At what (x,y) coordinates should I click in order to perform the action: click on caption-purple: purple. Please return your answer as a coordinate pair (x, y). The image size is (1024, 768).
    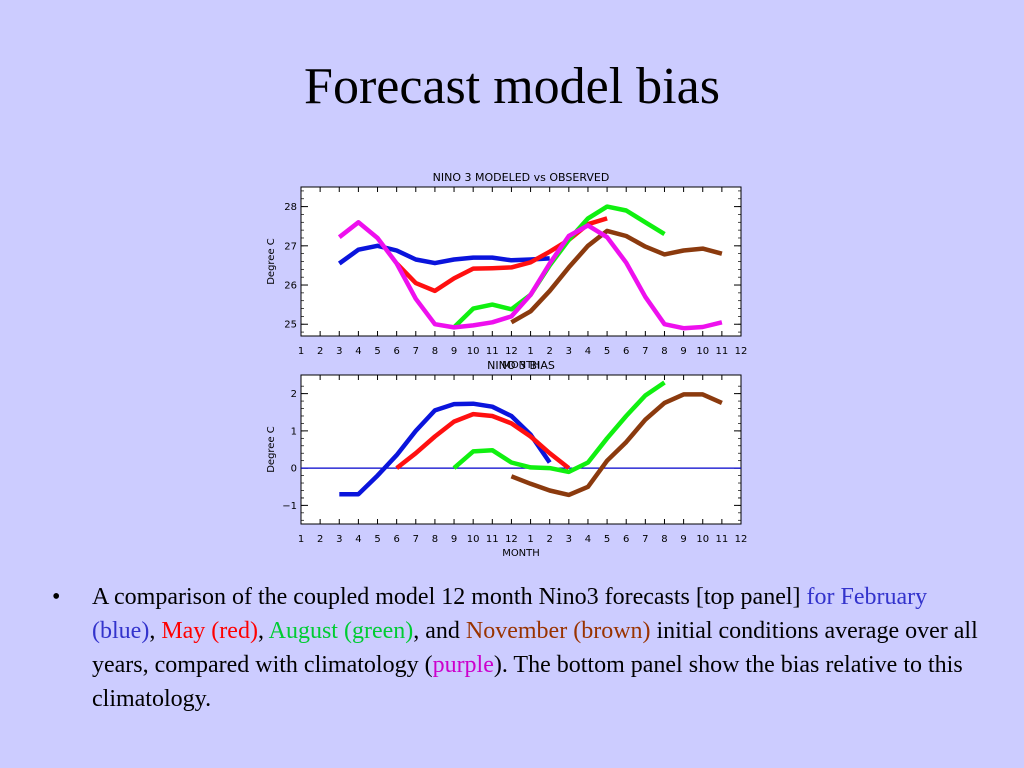
    Looking at the image, I should click on (463, 665).